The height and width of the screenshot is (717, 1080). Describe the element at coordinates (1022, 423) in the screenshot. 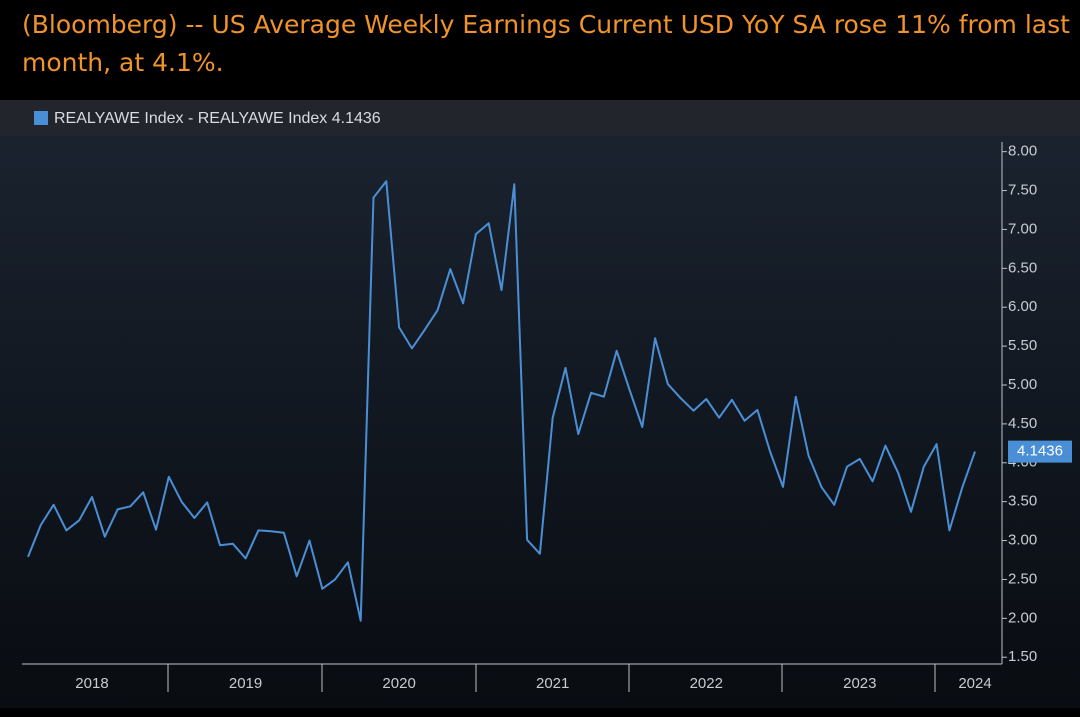

I see `y-tick-label: 4.50` at that location.